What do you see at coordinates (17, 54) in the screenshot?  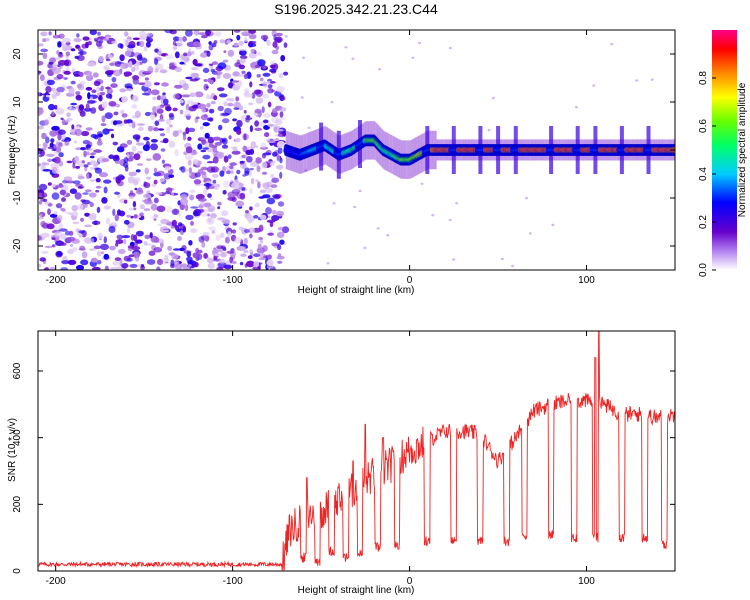 I see `y-tick-label: 20` at bounding box center [17, 54].